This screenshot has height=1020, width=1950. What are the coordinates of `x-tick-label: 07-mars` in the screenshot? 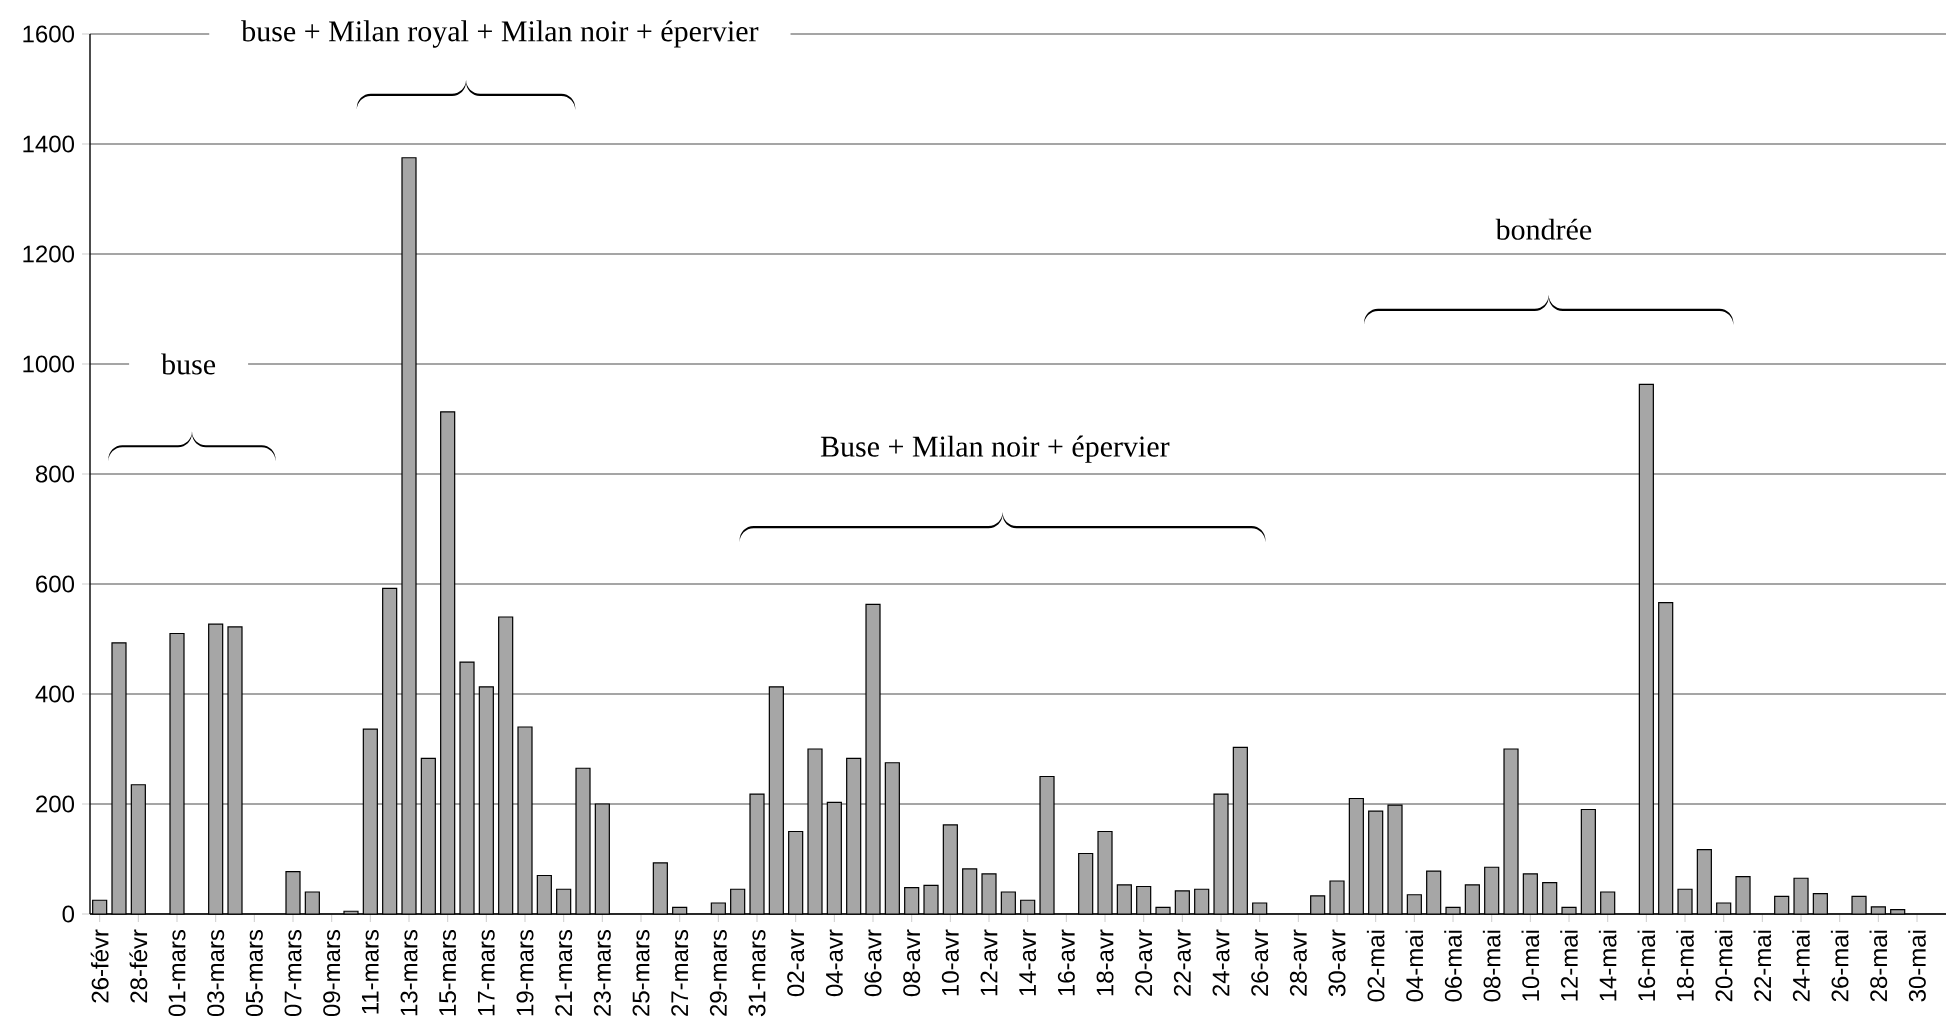 It's located at (293, 973).